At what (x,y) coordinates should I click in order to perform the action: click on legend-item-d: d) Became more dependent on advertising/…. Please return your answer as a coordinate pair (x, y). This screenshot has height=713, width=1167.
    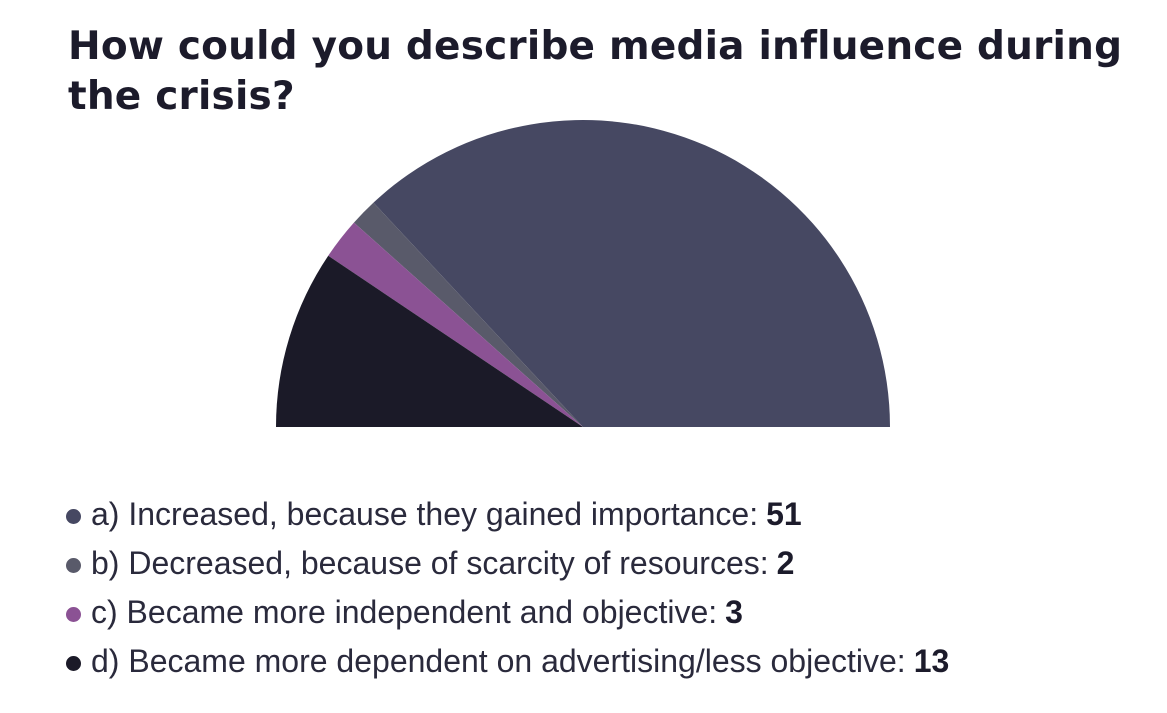
    Looking at the image, I should click on (507, 661).